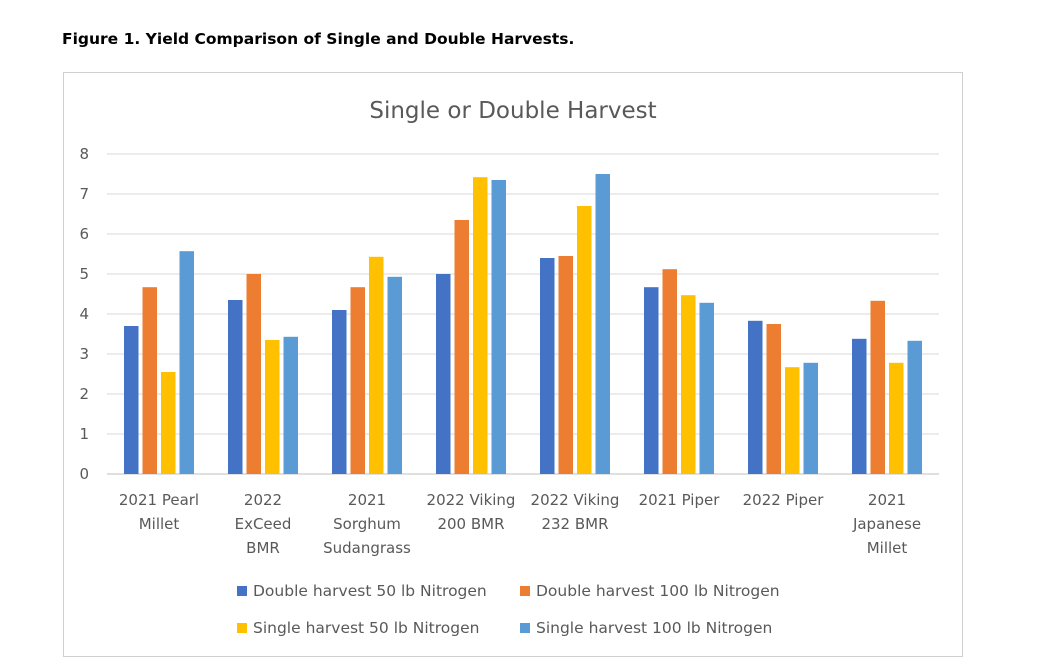  Describe the element at coordinates (366, 628) in the screenshot. I see `legend-label: Single harvest 50 lb Nitrogen` at that location.